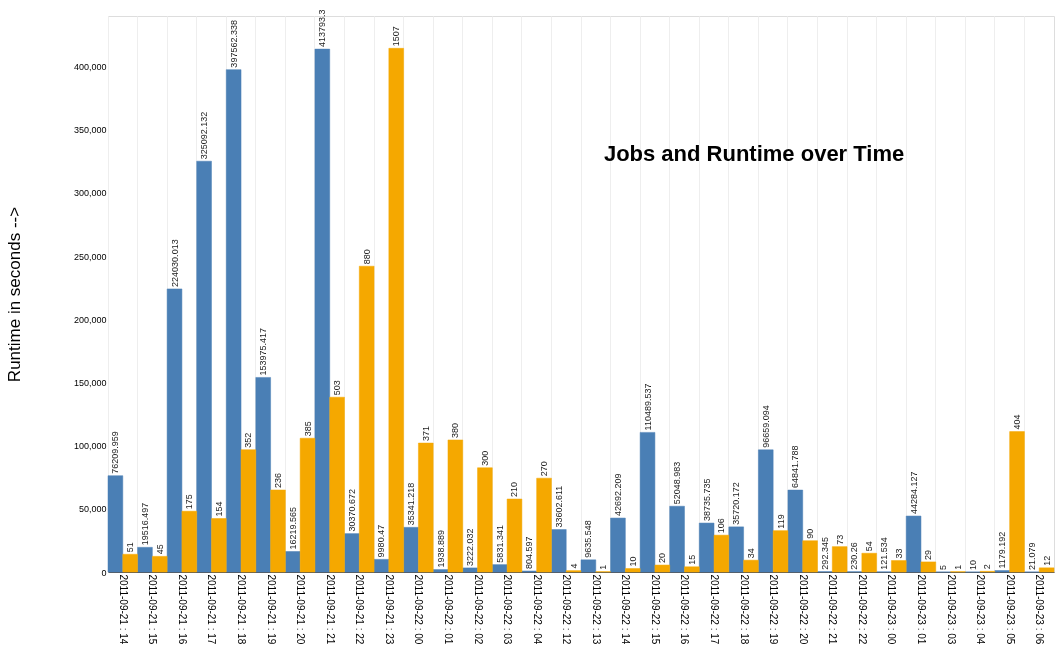 The width and height of the screenshot is (1057, 649). Describe the element at coordinates (744, 609) in the screenshot. I see `x-tick-label: 2011-09-22 : 18` at that location.